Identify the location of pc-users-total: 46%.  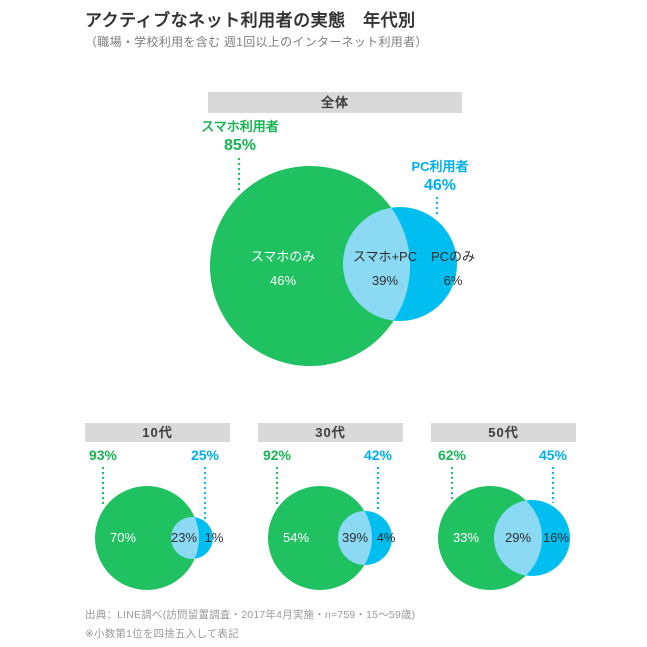
(440, 185).